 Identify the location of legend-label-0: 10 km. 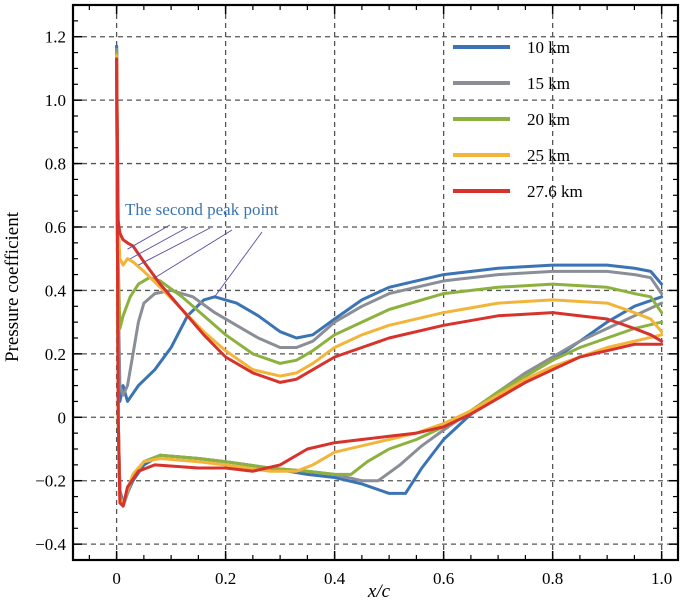
(548, 47).